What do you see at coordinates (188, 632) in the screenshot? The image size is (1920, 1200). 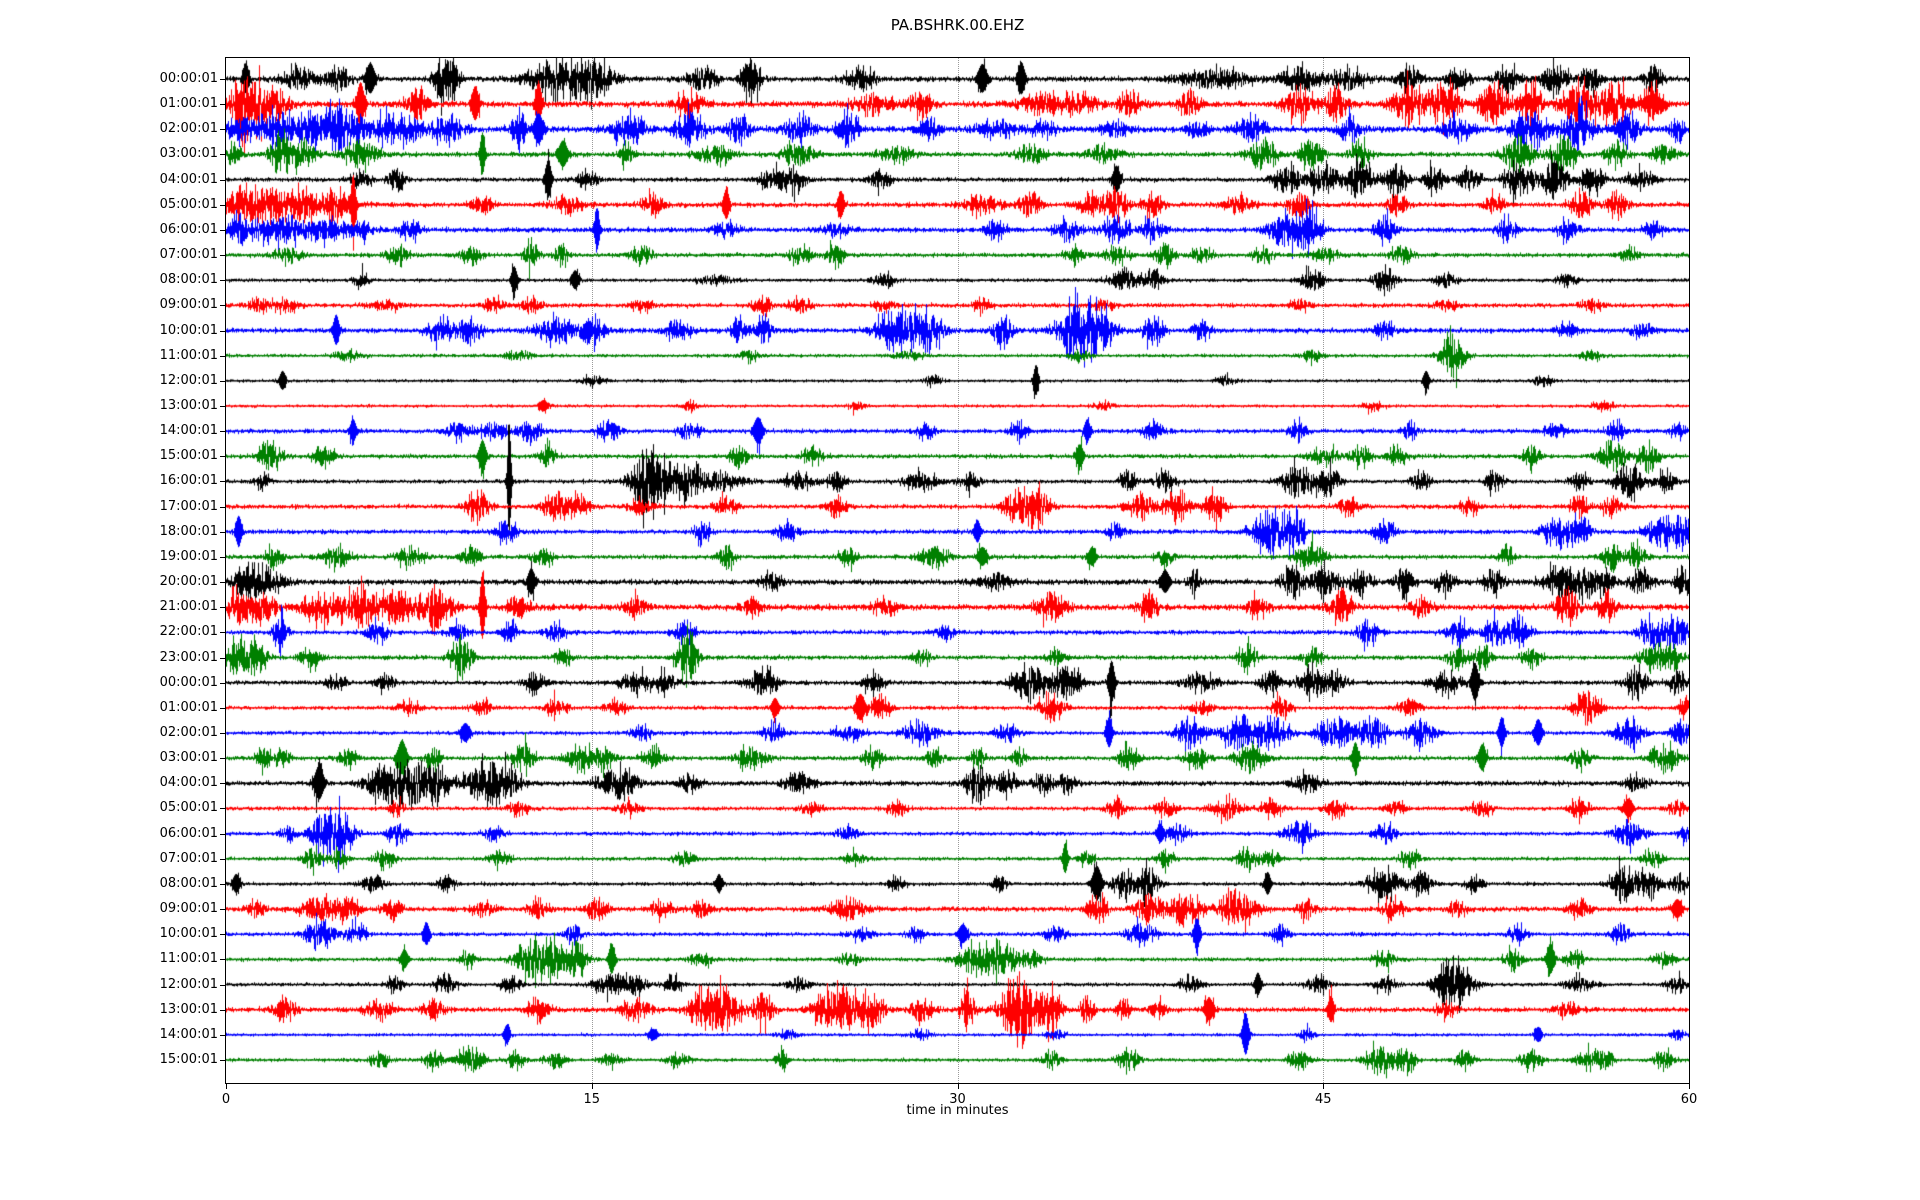 I see `y-tick-label: 22:00:01` at bounding box center [188, 632].